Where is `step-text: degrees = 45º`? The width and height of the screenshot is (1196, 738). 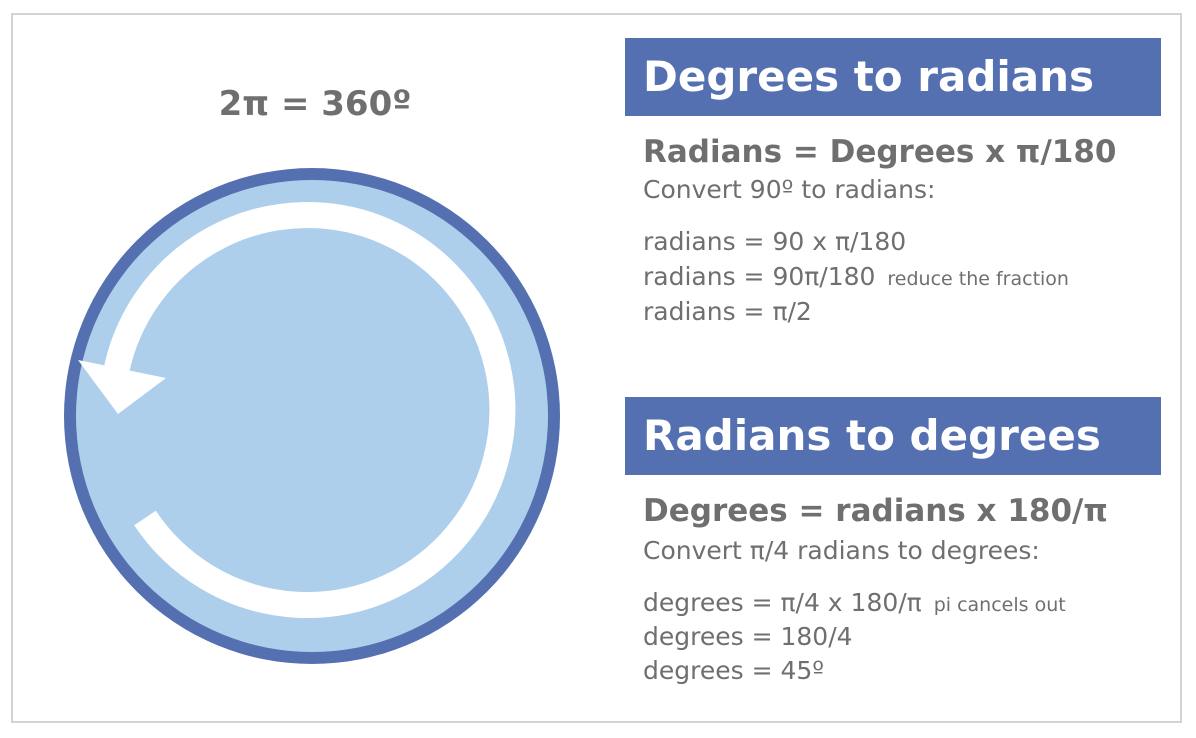
step-text: degrees = 45º is located at coordinates (734, 670).